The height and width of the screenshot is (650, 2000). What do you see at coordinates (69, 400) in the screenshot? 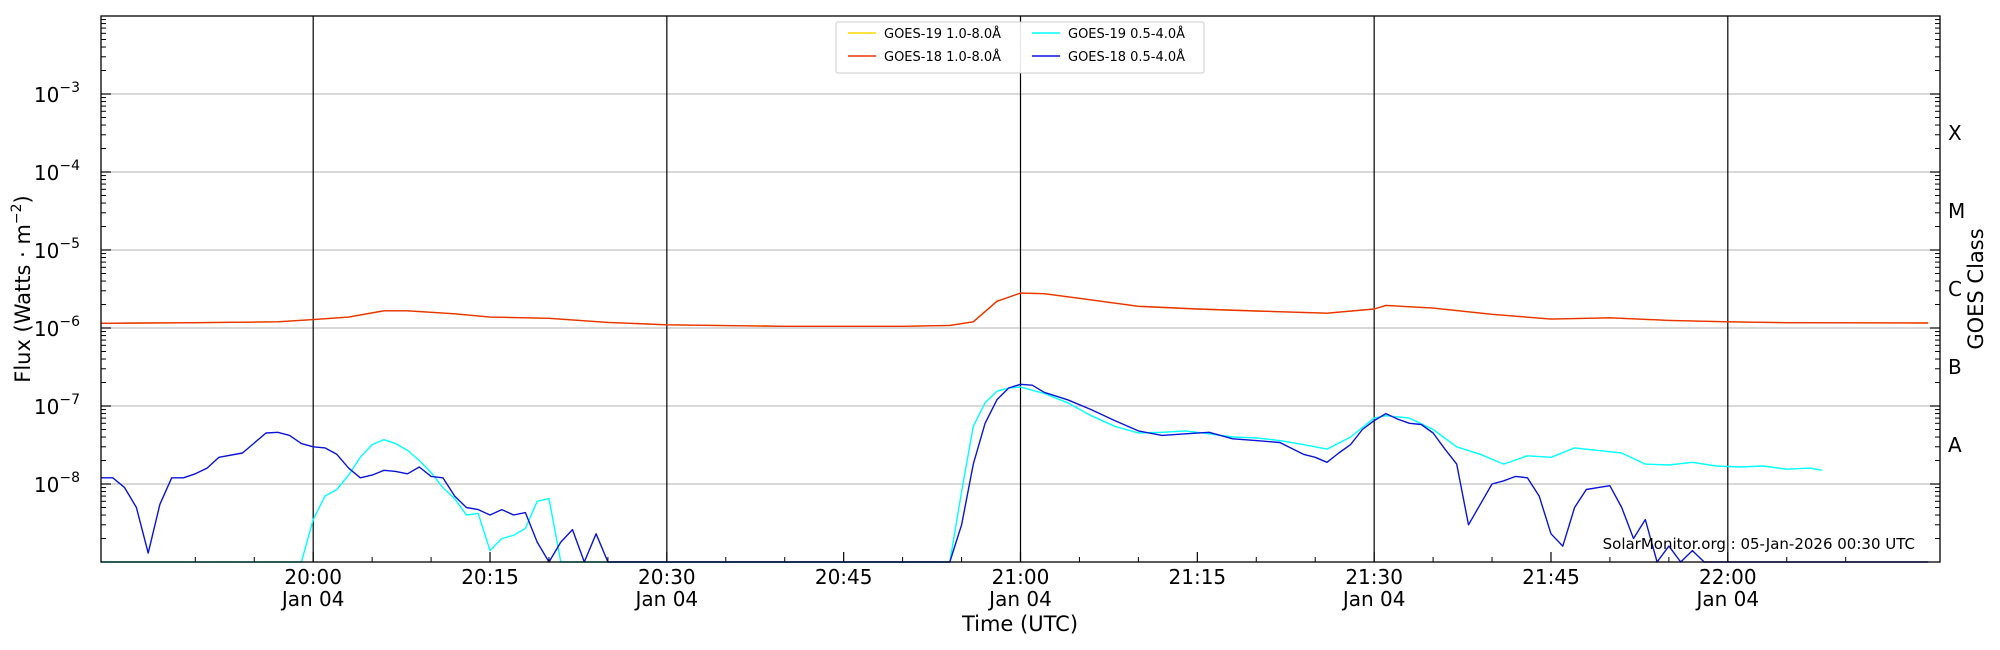
I see `y-tick-exponent: −7` at bounding box center [69, 400].